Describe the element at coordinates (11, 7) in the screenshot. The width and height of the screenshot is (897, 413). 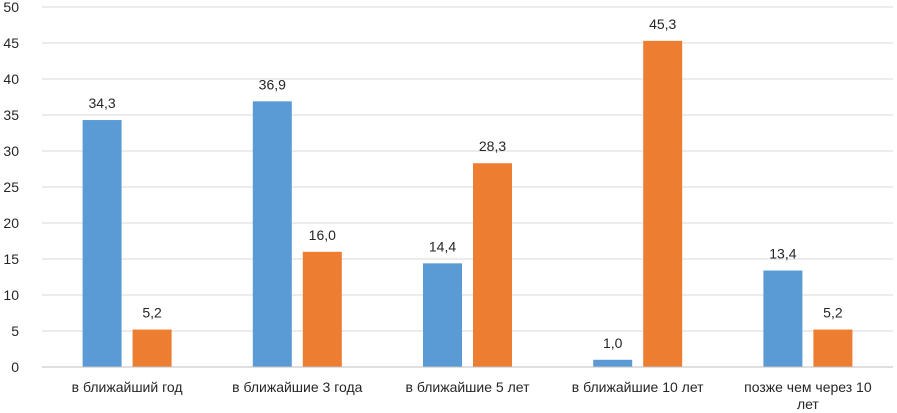
I see `y-tick-label: 50` at that location.